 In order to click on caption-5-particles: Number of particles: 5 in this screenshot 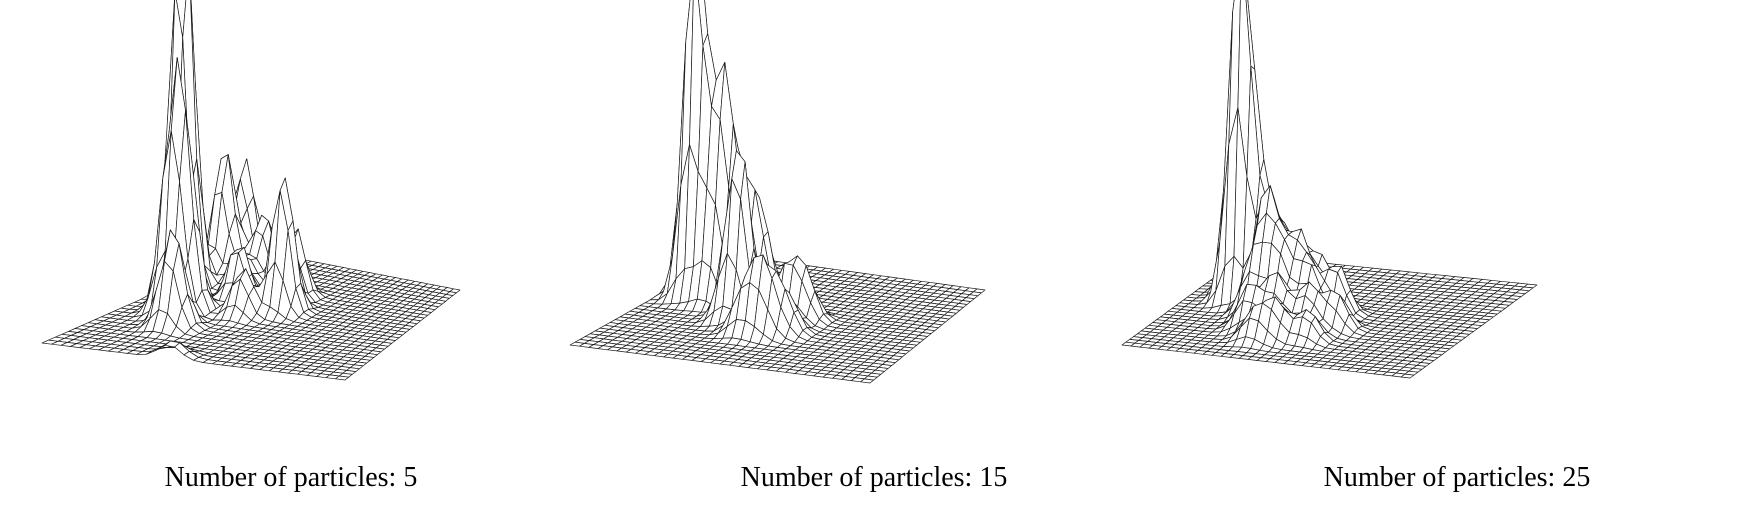, I will do `click(291, 477)`.